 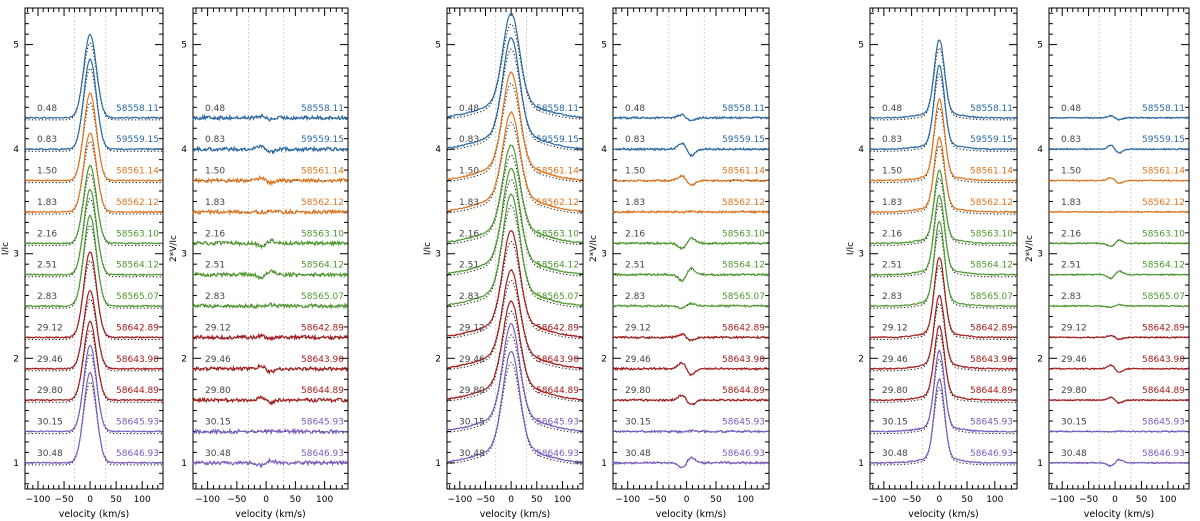 What do you see at coordinates (270, 117) in the screenshot?
I see `observed-curve-58558.11` at bounding box center [270, 117].